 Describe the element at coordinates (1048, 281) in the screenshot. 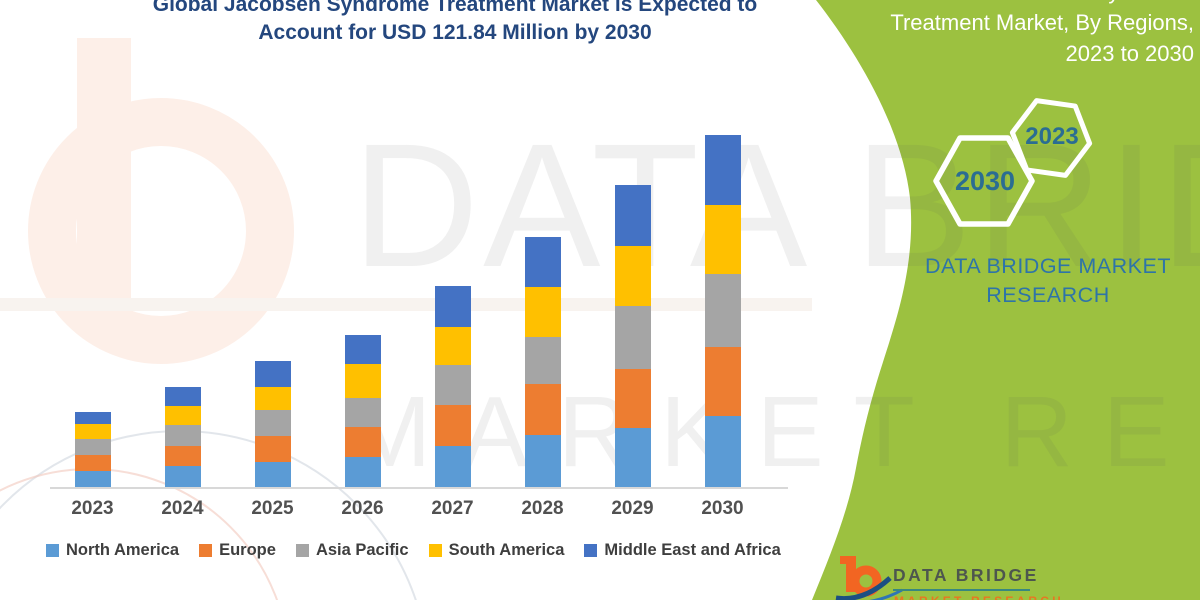

I see `sidebar-brand: DATA BRIDGE MARKET RESEARCH` at that location.